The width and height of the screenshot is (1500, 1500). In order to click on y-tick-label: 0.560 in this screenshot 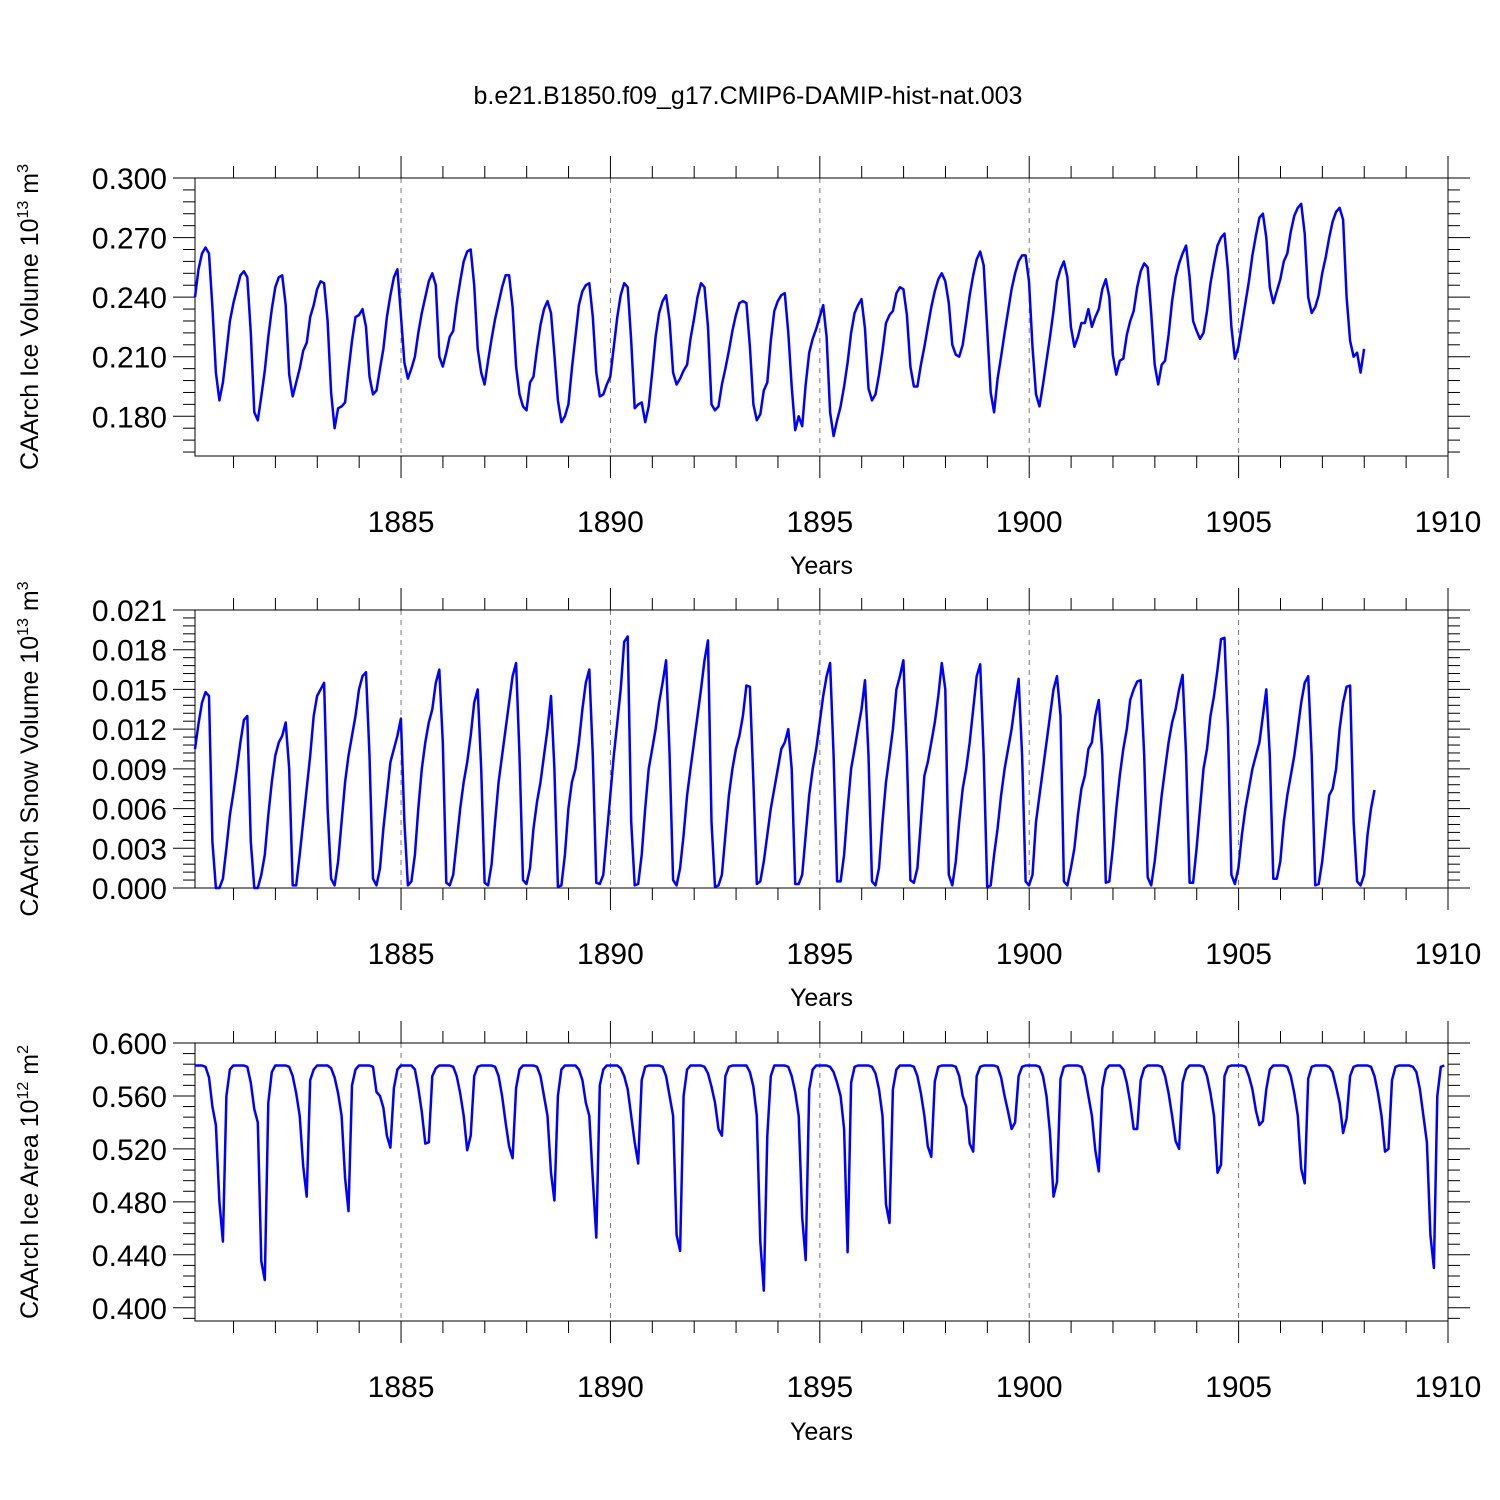, I will do `click(129, 1097)`.